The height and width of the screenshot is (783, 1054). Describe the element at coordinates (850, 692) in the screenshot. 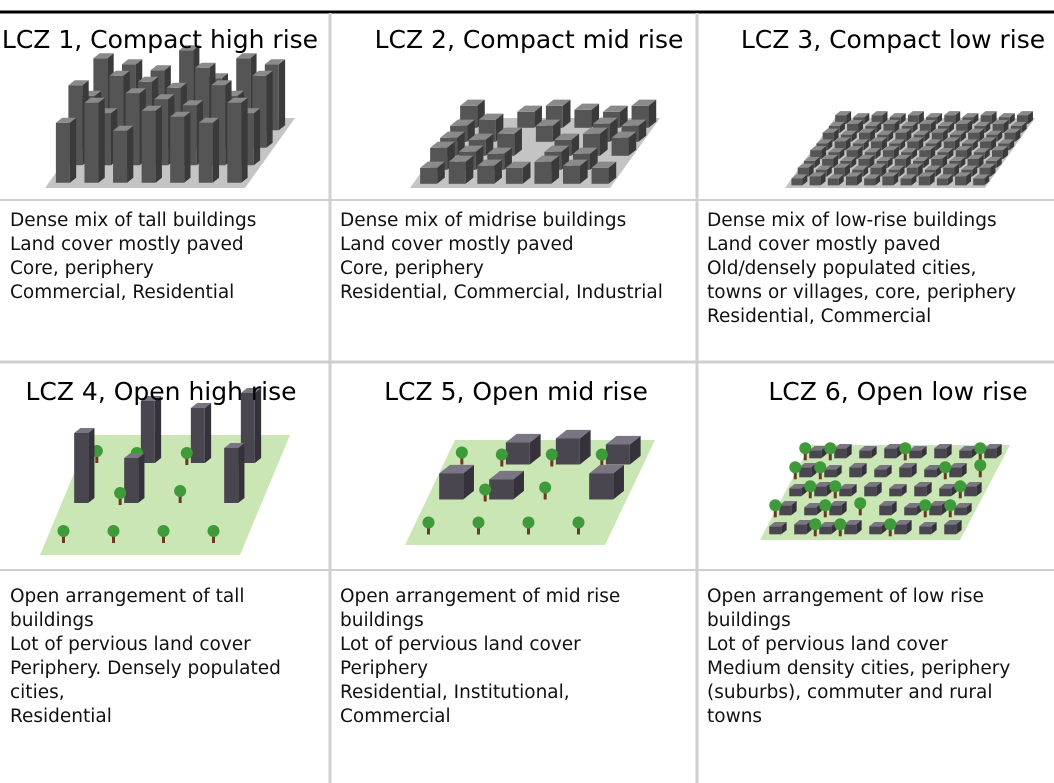

I see `description-line: (suburbs), commuter and rural` at that location.